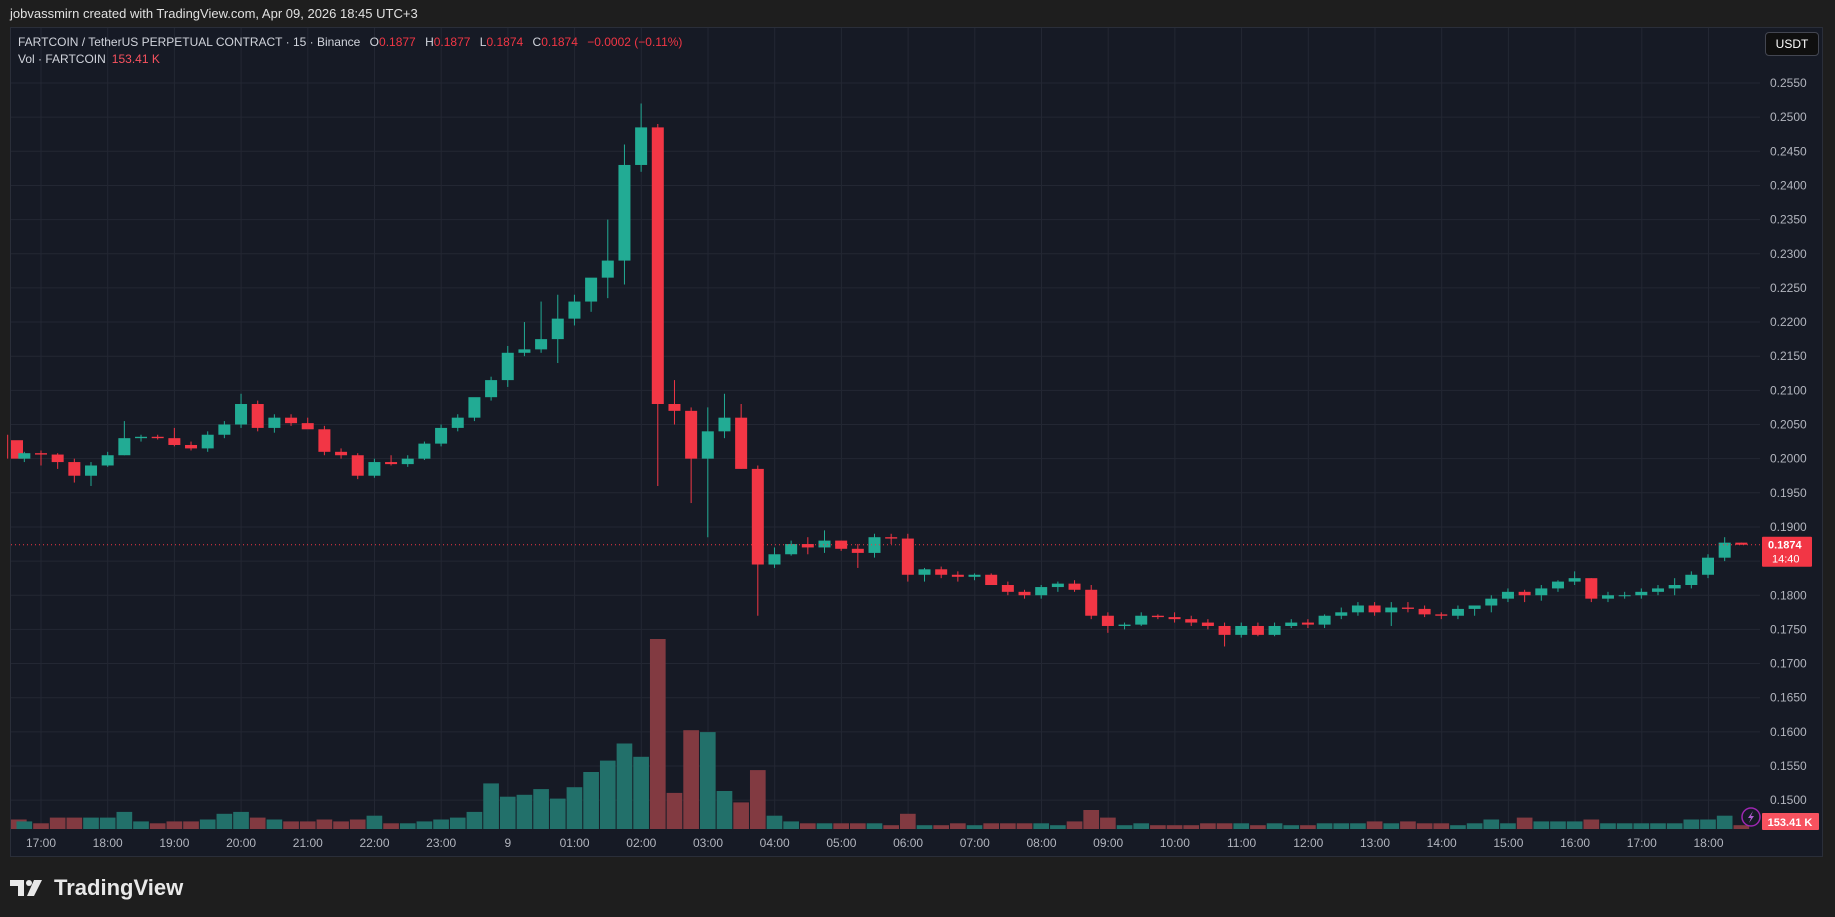 The width and height of the screenshot is (1835, 917). I want to click on price-tick-label: 0.2050, so click(1788, 425).